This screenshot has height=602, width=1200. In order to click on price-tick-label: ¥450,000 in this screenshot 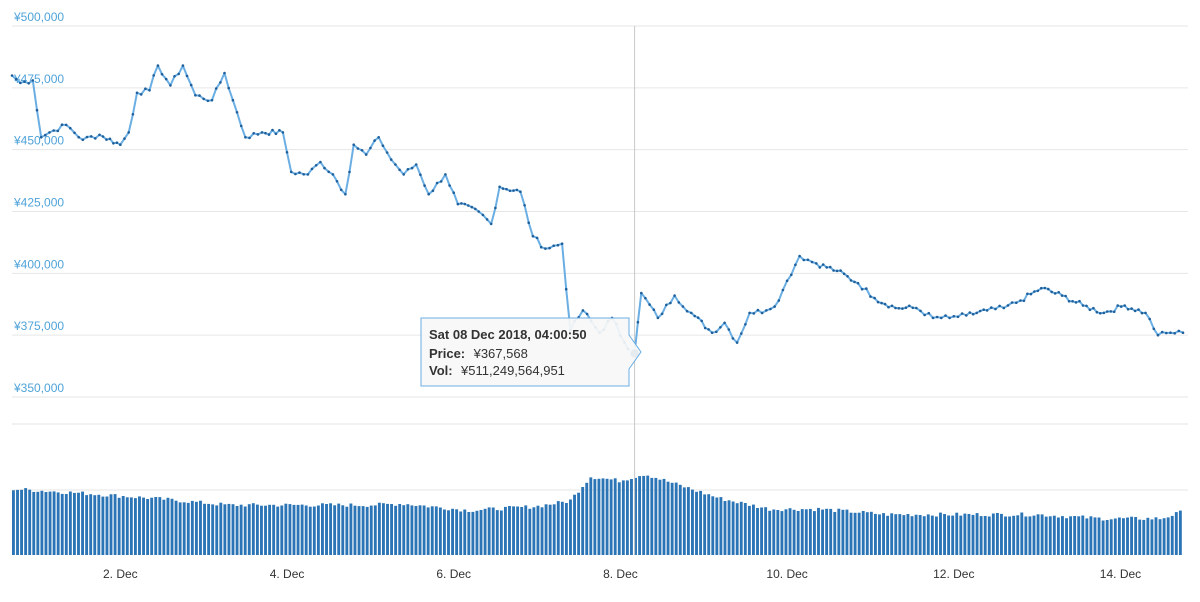, I will do `click(38, 141)`.